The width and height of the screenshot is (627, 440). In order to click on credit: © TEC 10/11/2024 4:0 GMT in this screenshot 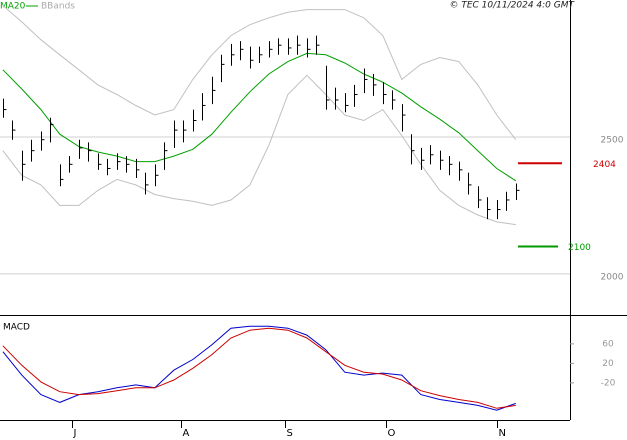, I will do `click(512, 6)`.